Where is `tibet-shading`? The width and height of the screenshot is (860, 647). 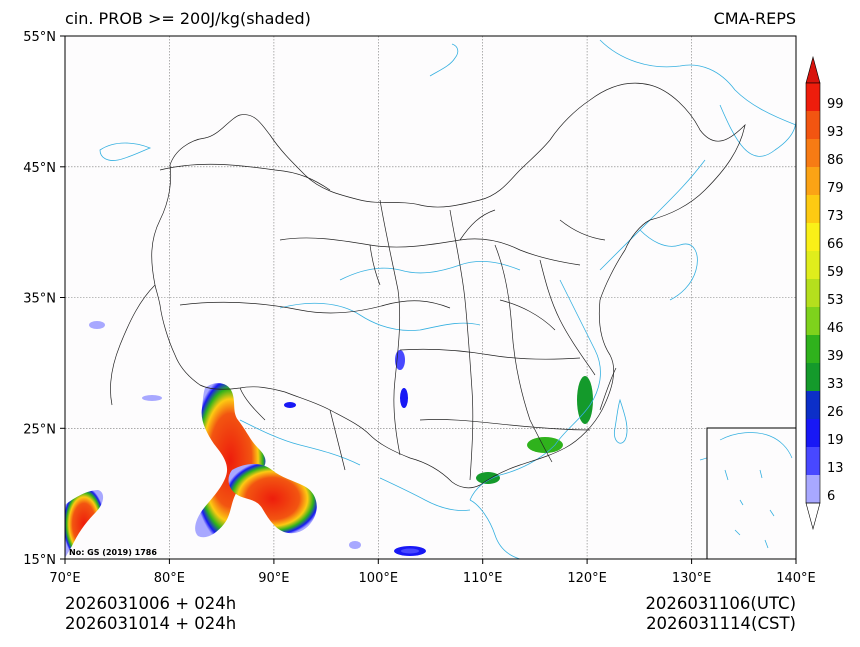 tibet-shading is located at coordinates (290, 405).